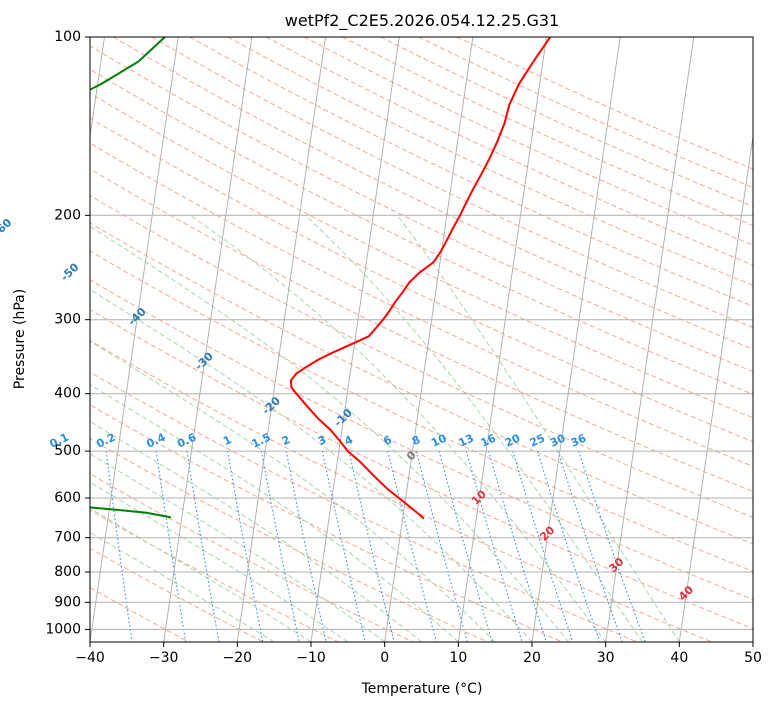  What do you see at coordinates (466, 441) in the screenshot?
I see `mixing-ratio-label: 13` at bounding box center [466, 441].